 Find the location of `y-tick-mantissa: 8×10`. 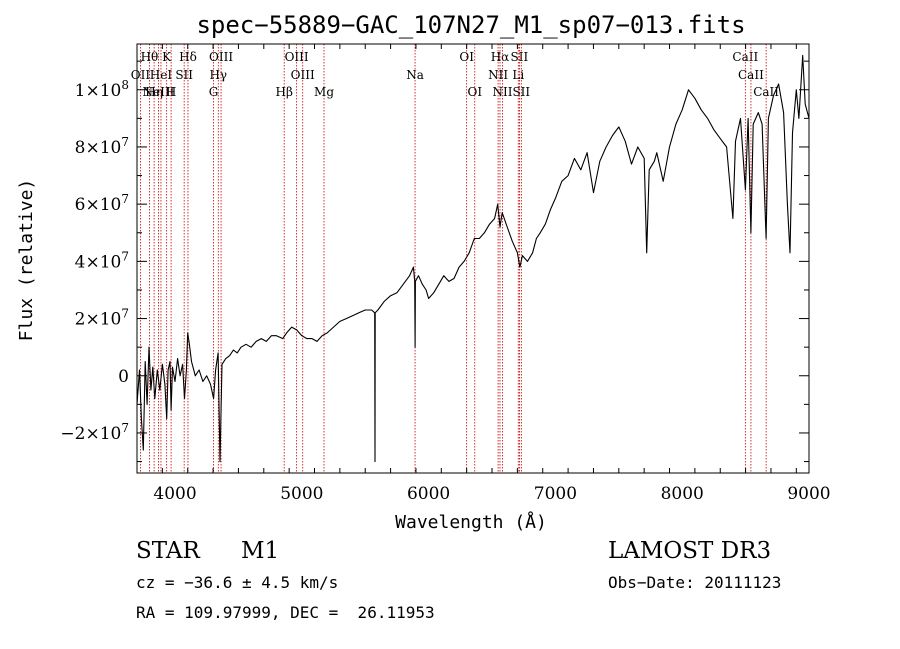

y-tick-mantissa: 8×10 is located at coordinates (98, 148).